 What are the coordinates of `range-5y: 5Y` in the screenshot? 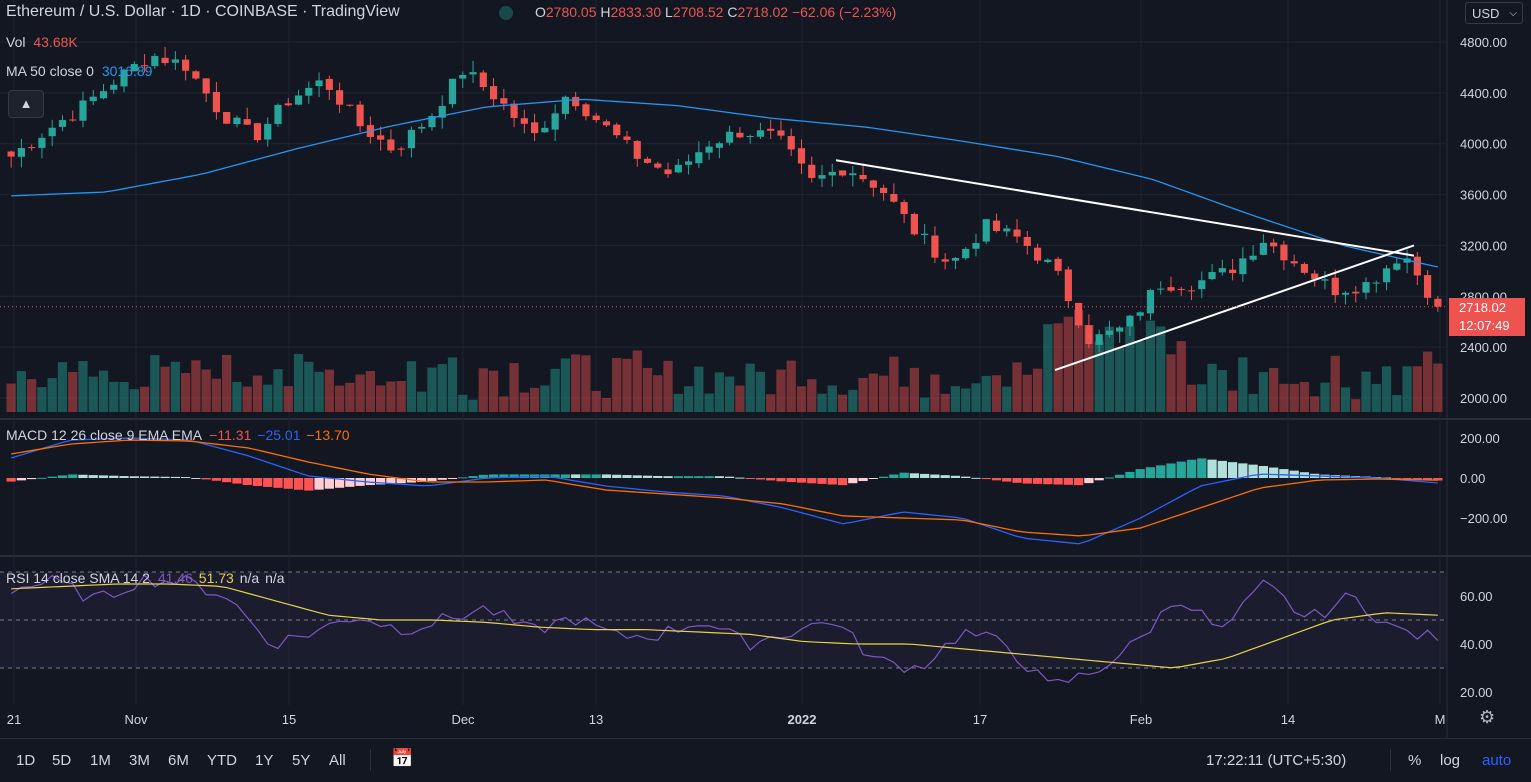 It's located at (301, 760).